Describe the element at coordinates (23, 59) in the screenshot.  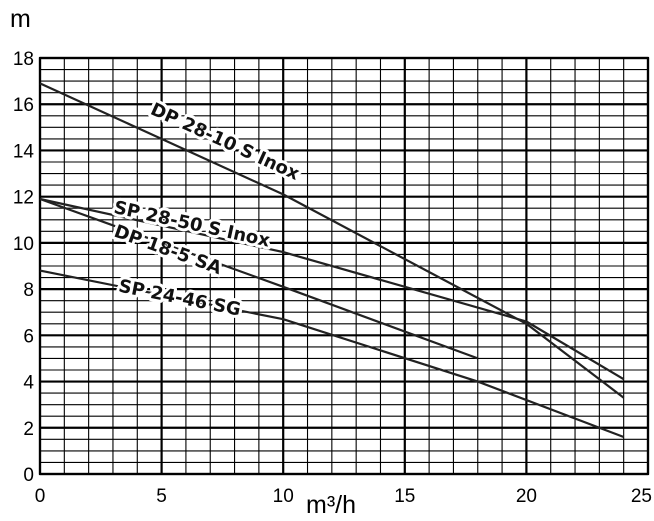
I see `y-tick-label: 18` at that location.